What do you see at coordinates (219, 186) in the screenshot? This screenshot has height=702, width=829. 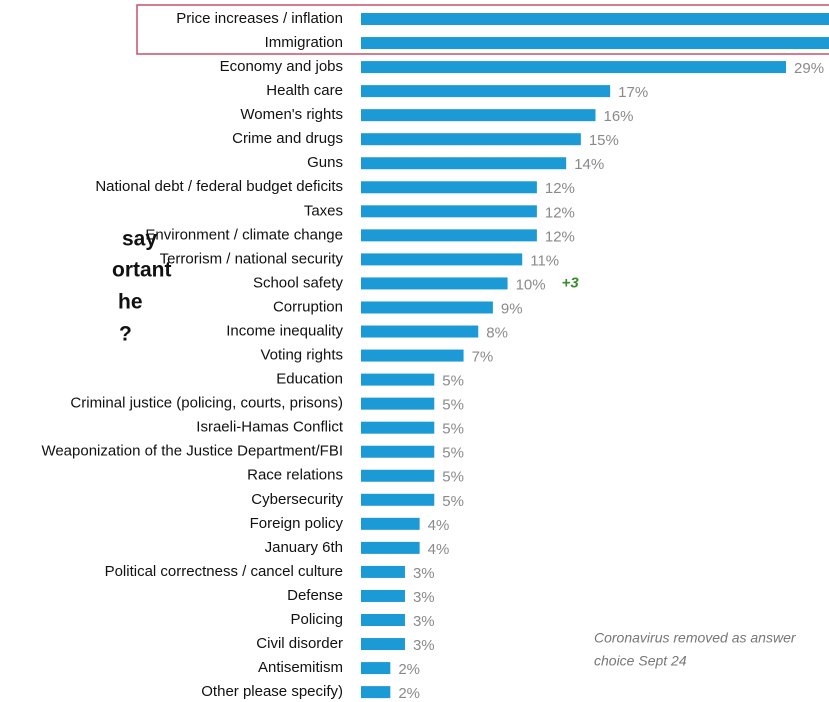 I see `category-label: National debt / federal budget deficits` at bounding box center [219, 186].